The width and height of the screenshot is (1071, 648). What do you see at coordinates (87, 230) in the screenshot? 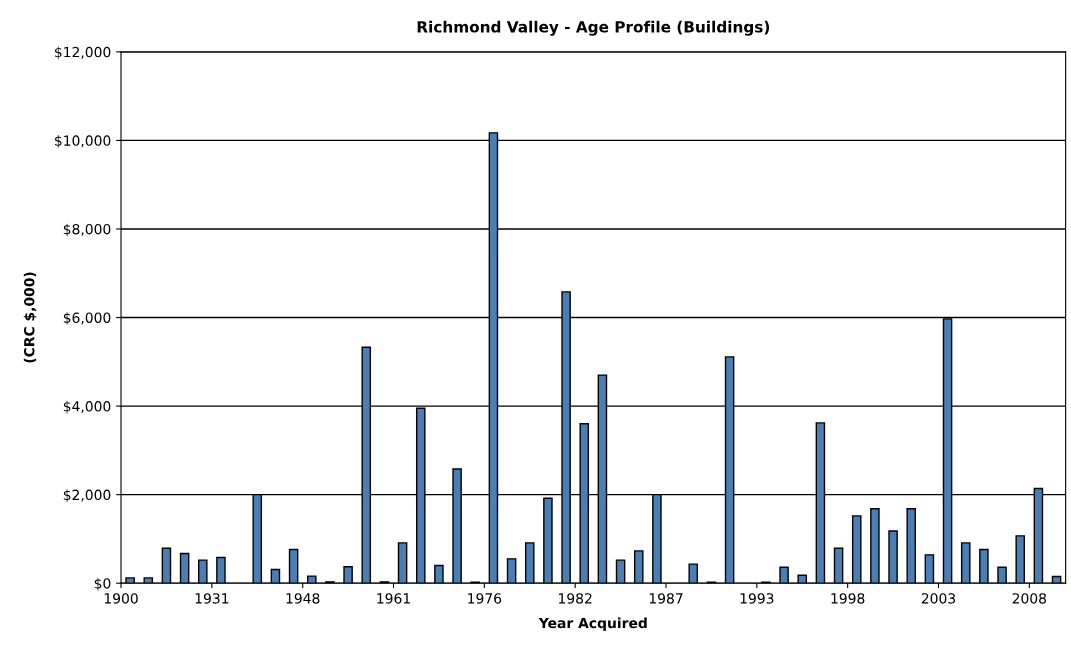
I see `y-tick-label: $8,000` at bounding box center [87, 230].